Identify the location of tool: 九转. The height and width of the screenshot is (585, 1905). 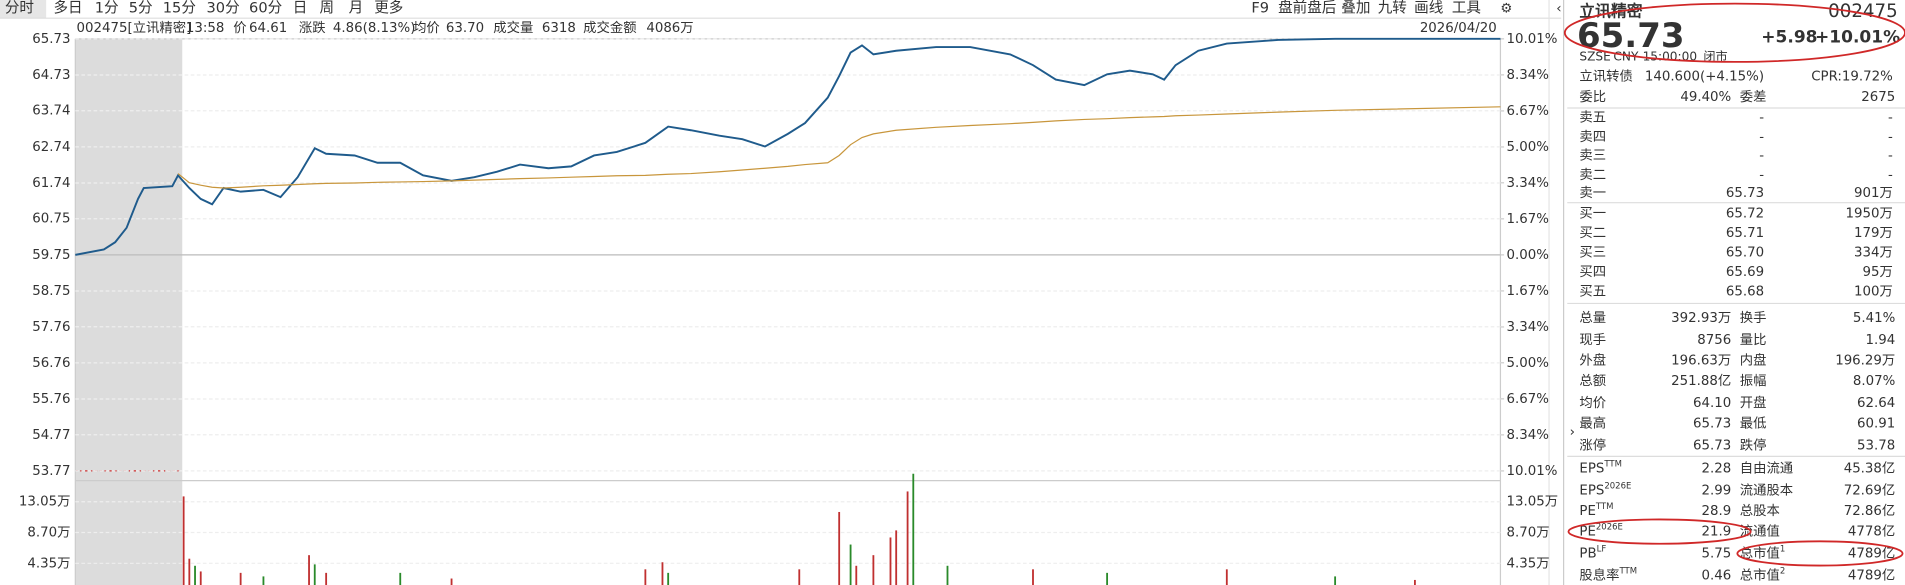
(1392, 8).